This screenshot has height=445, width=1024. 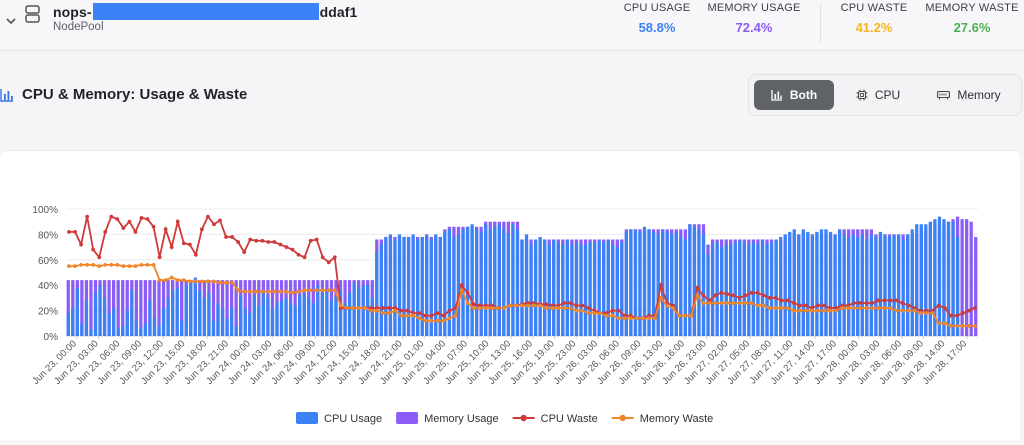 I want to click on view-toggle: Both CPU Memory, so click(x=885, y=95).